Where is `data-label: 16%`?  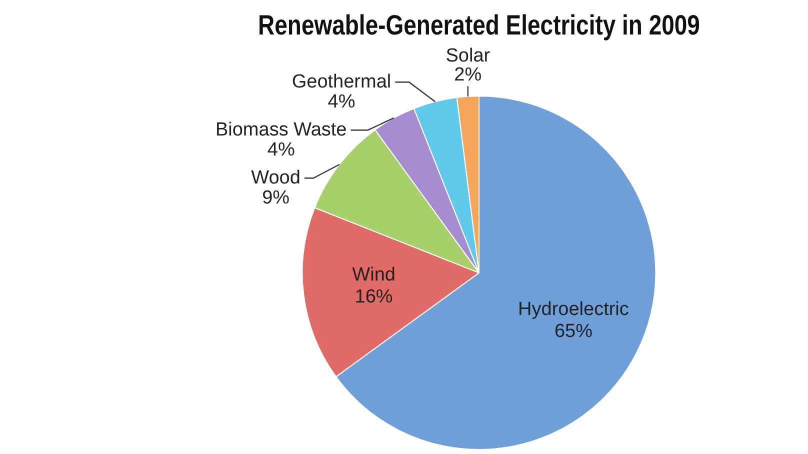
data-label: 16% is located at coordinates (373, 297).